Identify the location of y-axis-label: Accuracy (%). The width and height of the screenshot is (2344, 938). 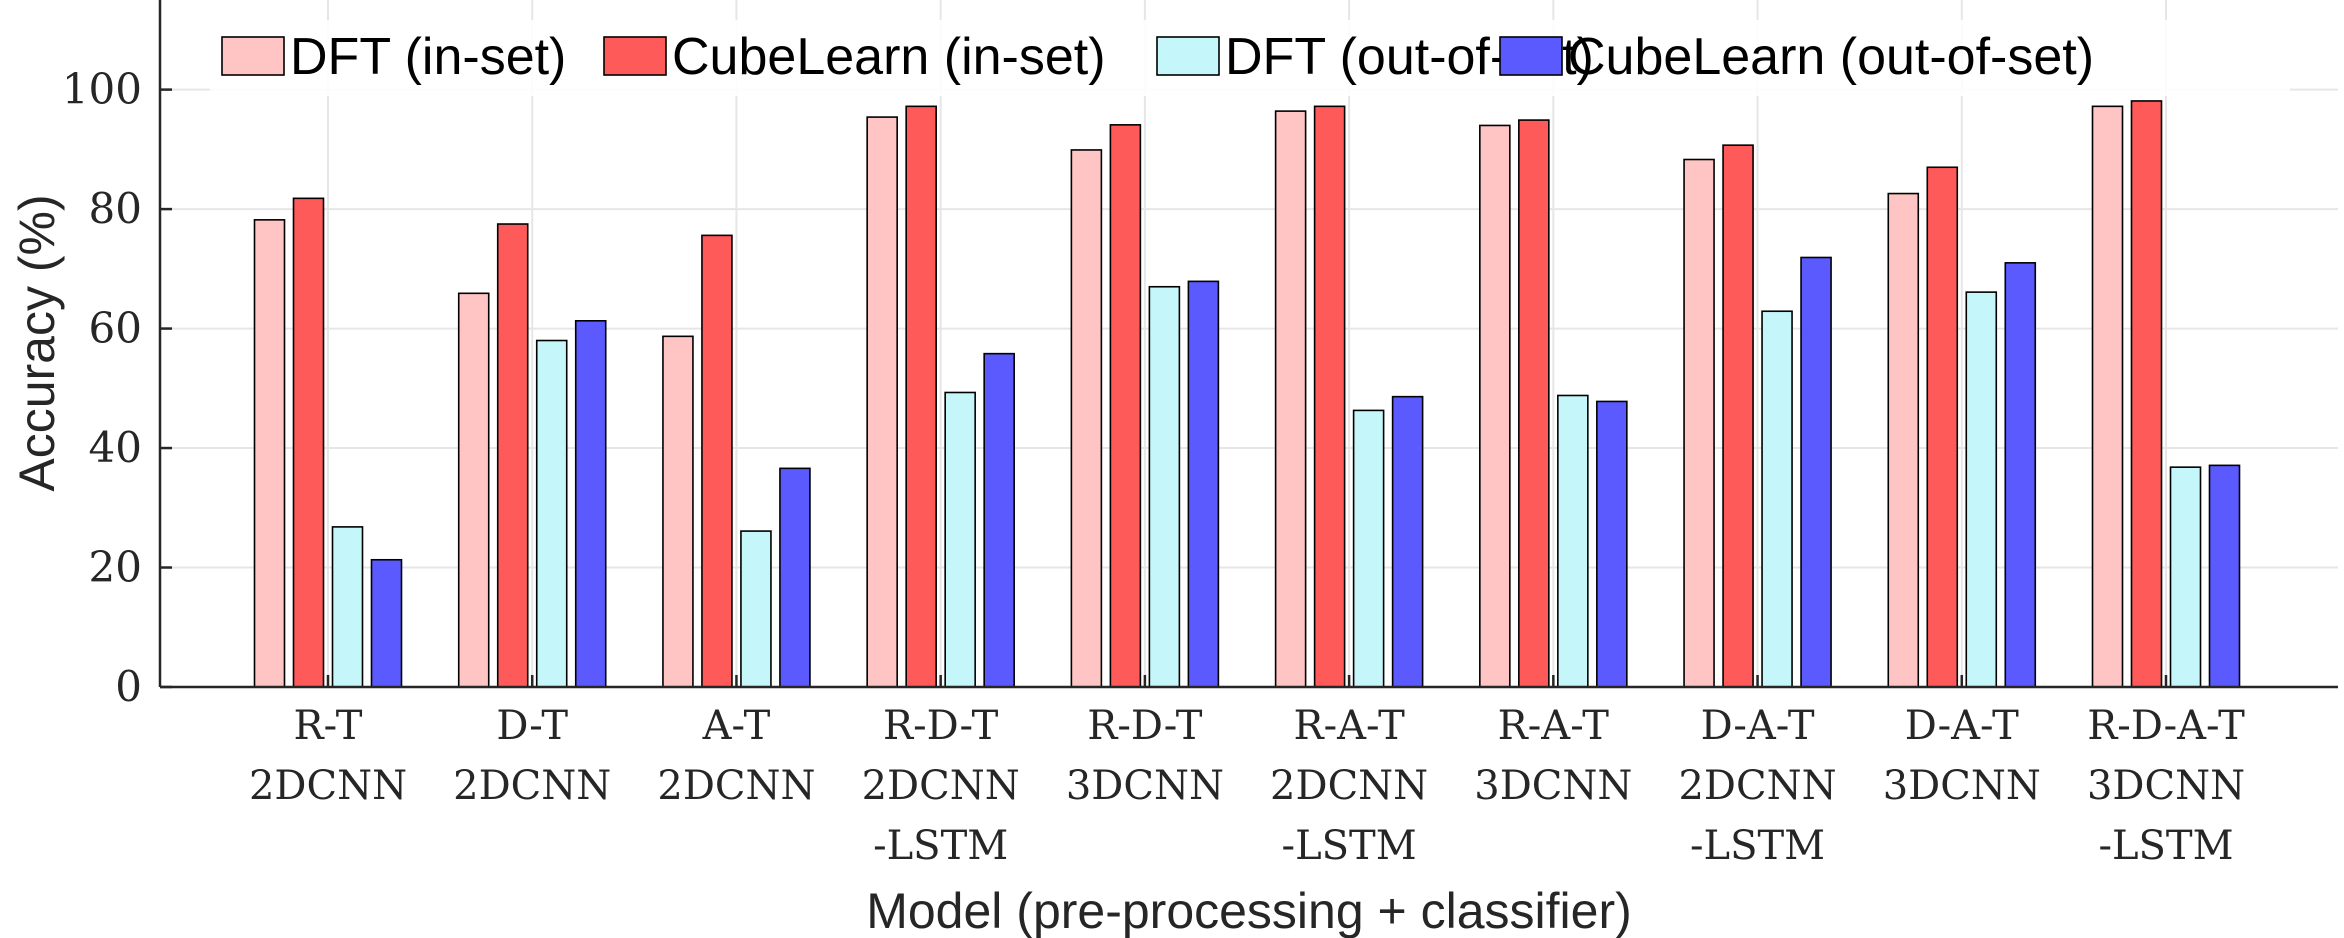
(37, 342).